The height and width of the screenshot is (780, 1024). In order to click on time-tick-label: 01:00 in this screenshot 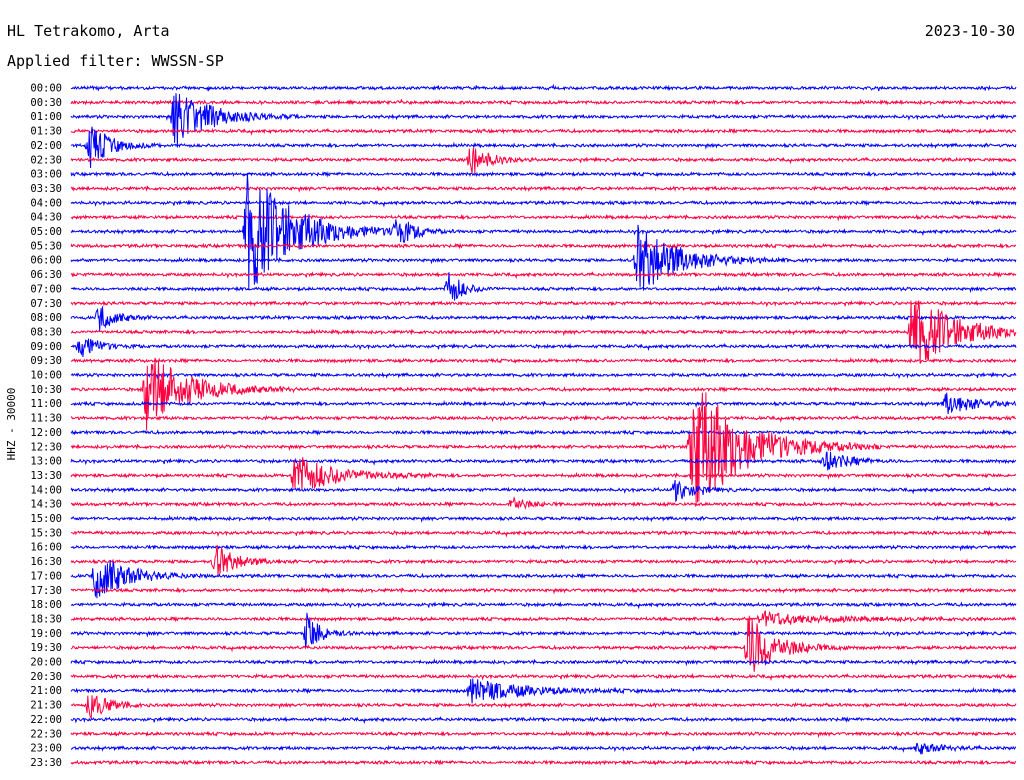, I will do `click(46, 117)`.